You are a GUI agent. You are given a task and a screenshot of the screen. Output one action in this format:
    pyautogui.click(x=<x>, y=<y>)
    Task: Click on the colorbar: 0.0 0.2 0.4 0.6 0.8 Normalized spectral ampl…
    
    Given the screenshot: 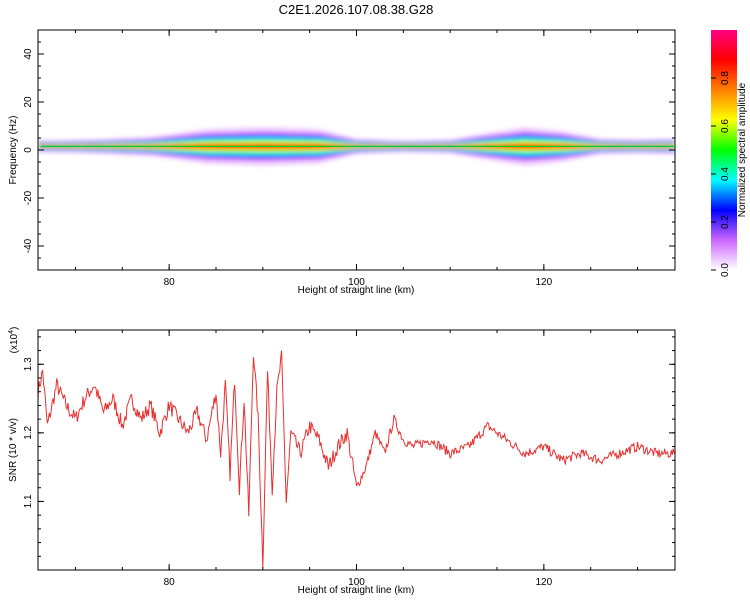 What is the action you would take?
    pyautogui.click(x=729, y=153)
    